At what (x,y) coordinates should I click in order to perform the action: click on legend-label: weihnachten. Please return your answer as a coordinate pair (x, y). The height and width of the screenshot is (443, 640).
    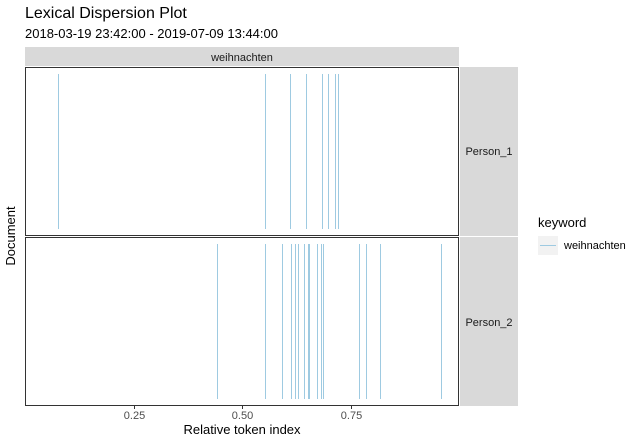
    Looking at the image, I should click on (594, 246).